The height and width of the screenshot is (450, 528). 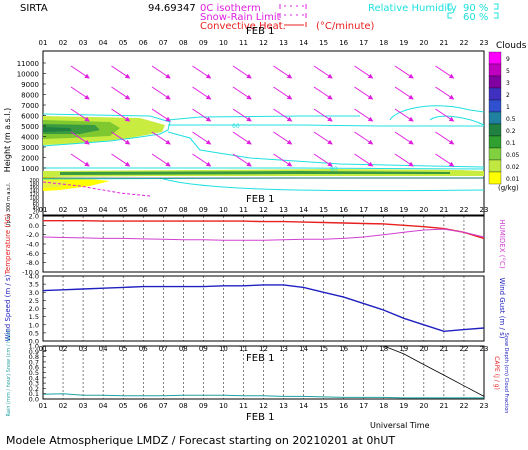 I want to click on precip-y-ticks: 1.00.90.80.70.60.50.40.30.20.10.0, so click(x=37, y=373).